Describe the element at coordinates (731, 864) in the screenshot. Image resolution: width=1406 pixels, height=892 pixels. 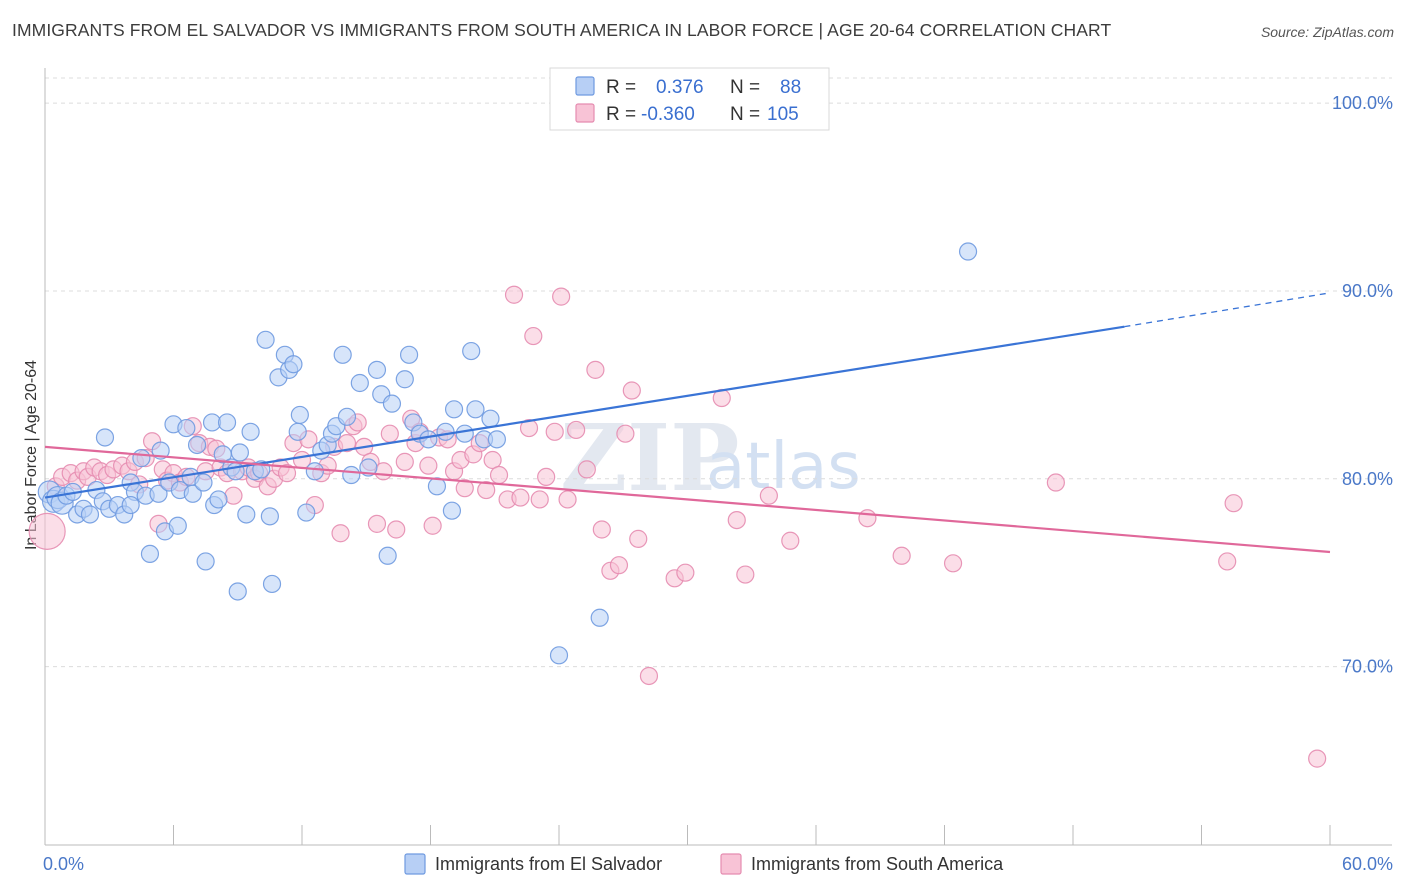
I see `bottom-legend-swatch-pink` at that location.